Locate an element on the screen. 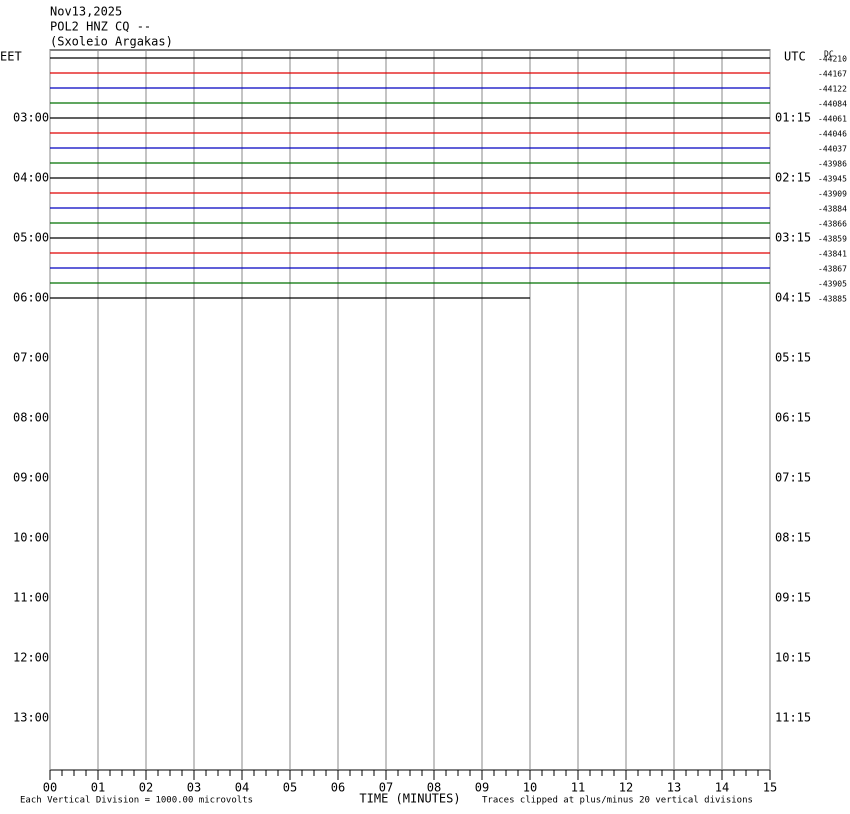 This screenshot has height=814, width=850. left-time-label: 11:00 is located at coordinates (31, 598).